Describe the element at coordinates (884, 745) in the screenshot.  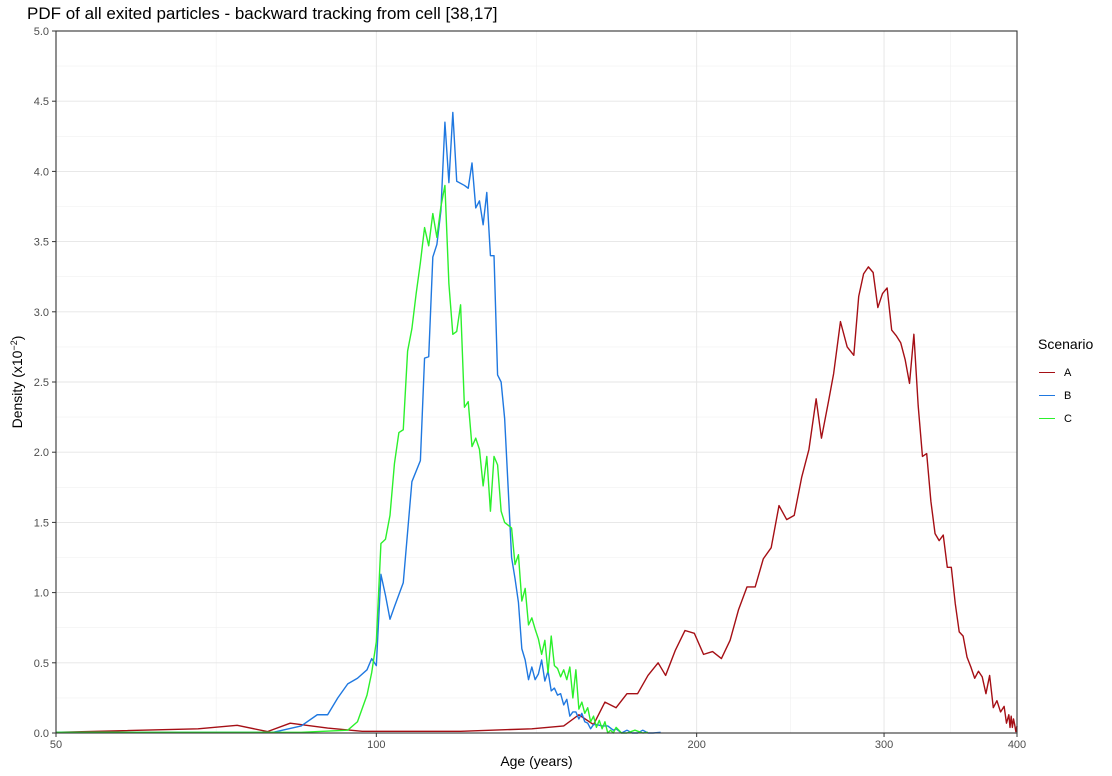
I see `x-tick-label: 300` at that location.